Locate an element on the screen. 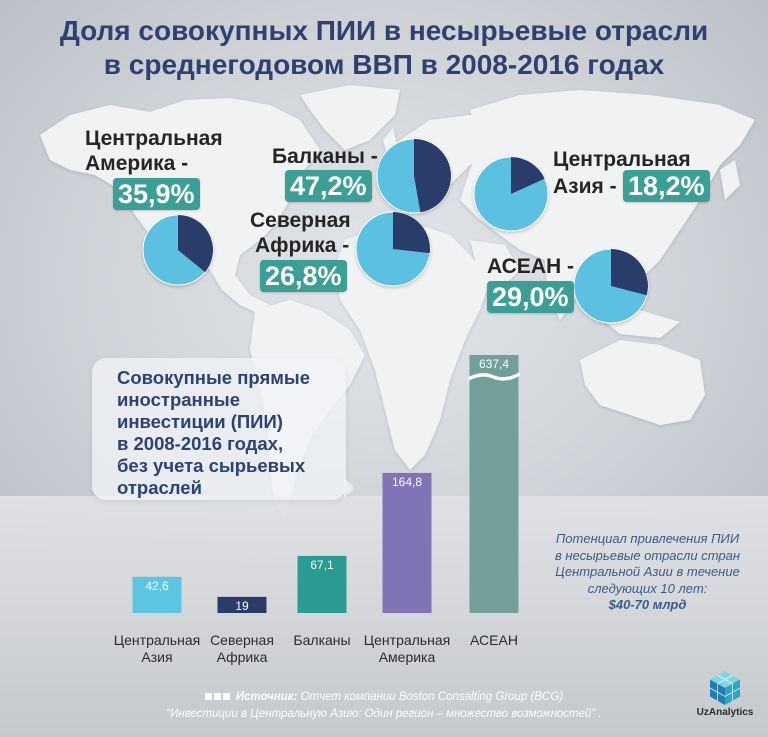 The height and width of the screenshot is (737, 768). region-label-line: Африка - is located at coordinates (302, 245).